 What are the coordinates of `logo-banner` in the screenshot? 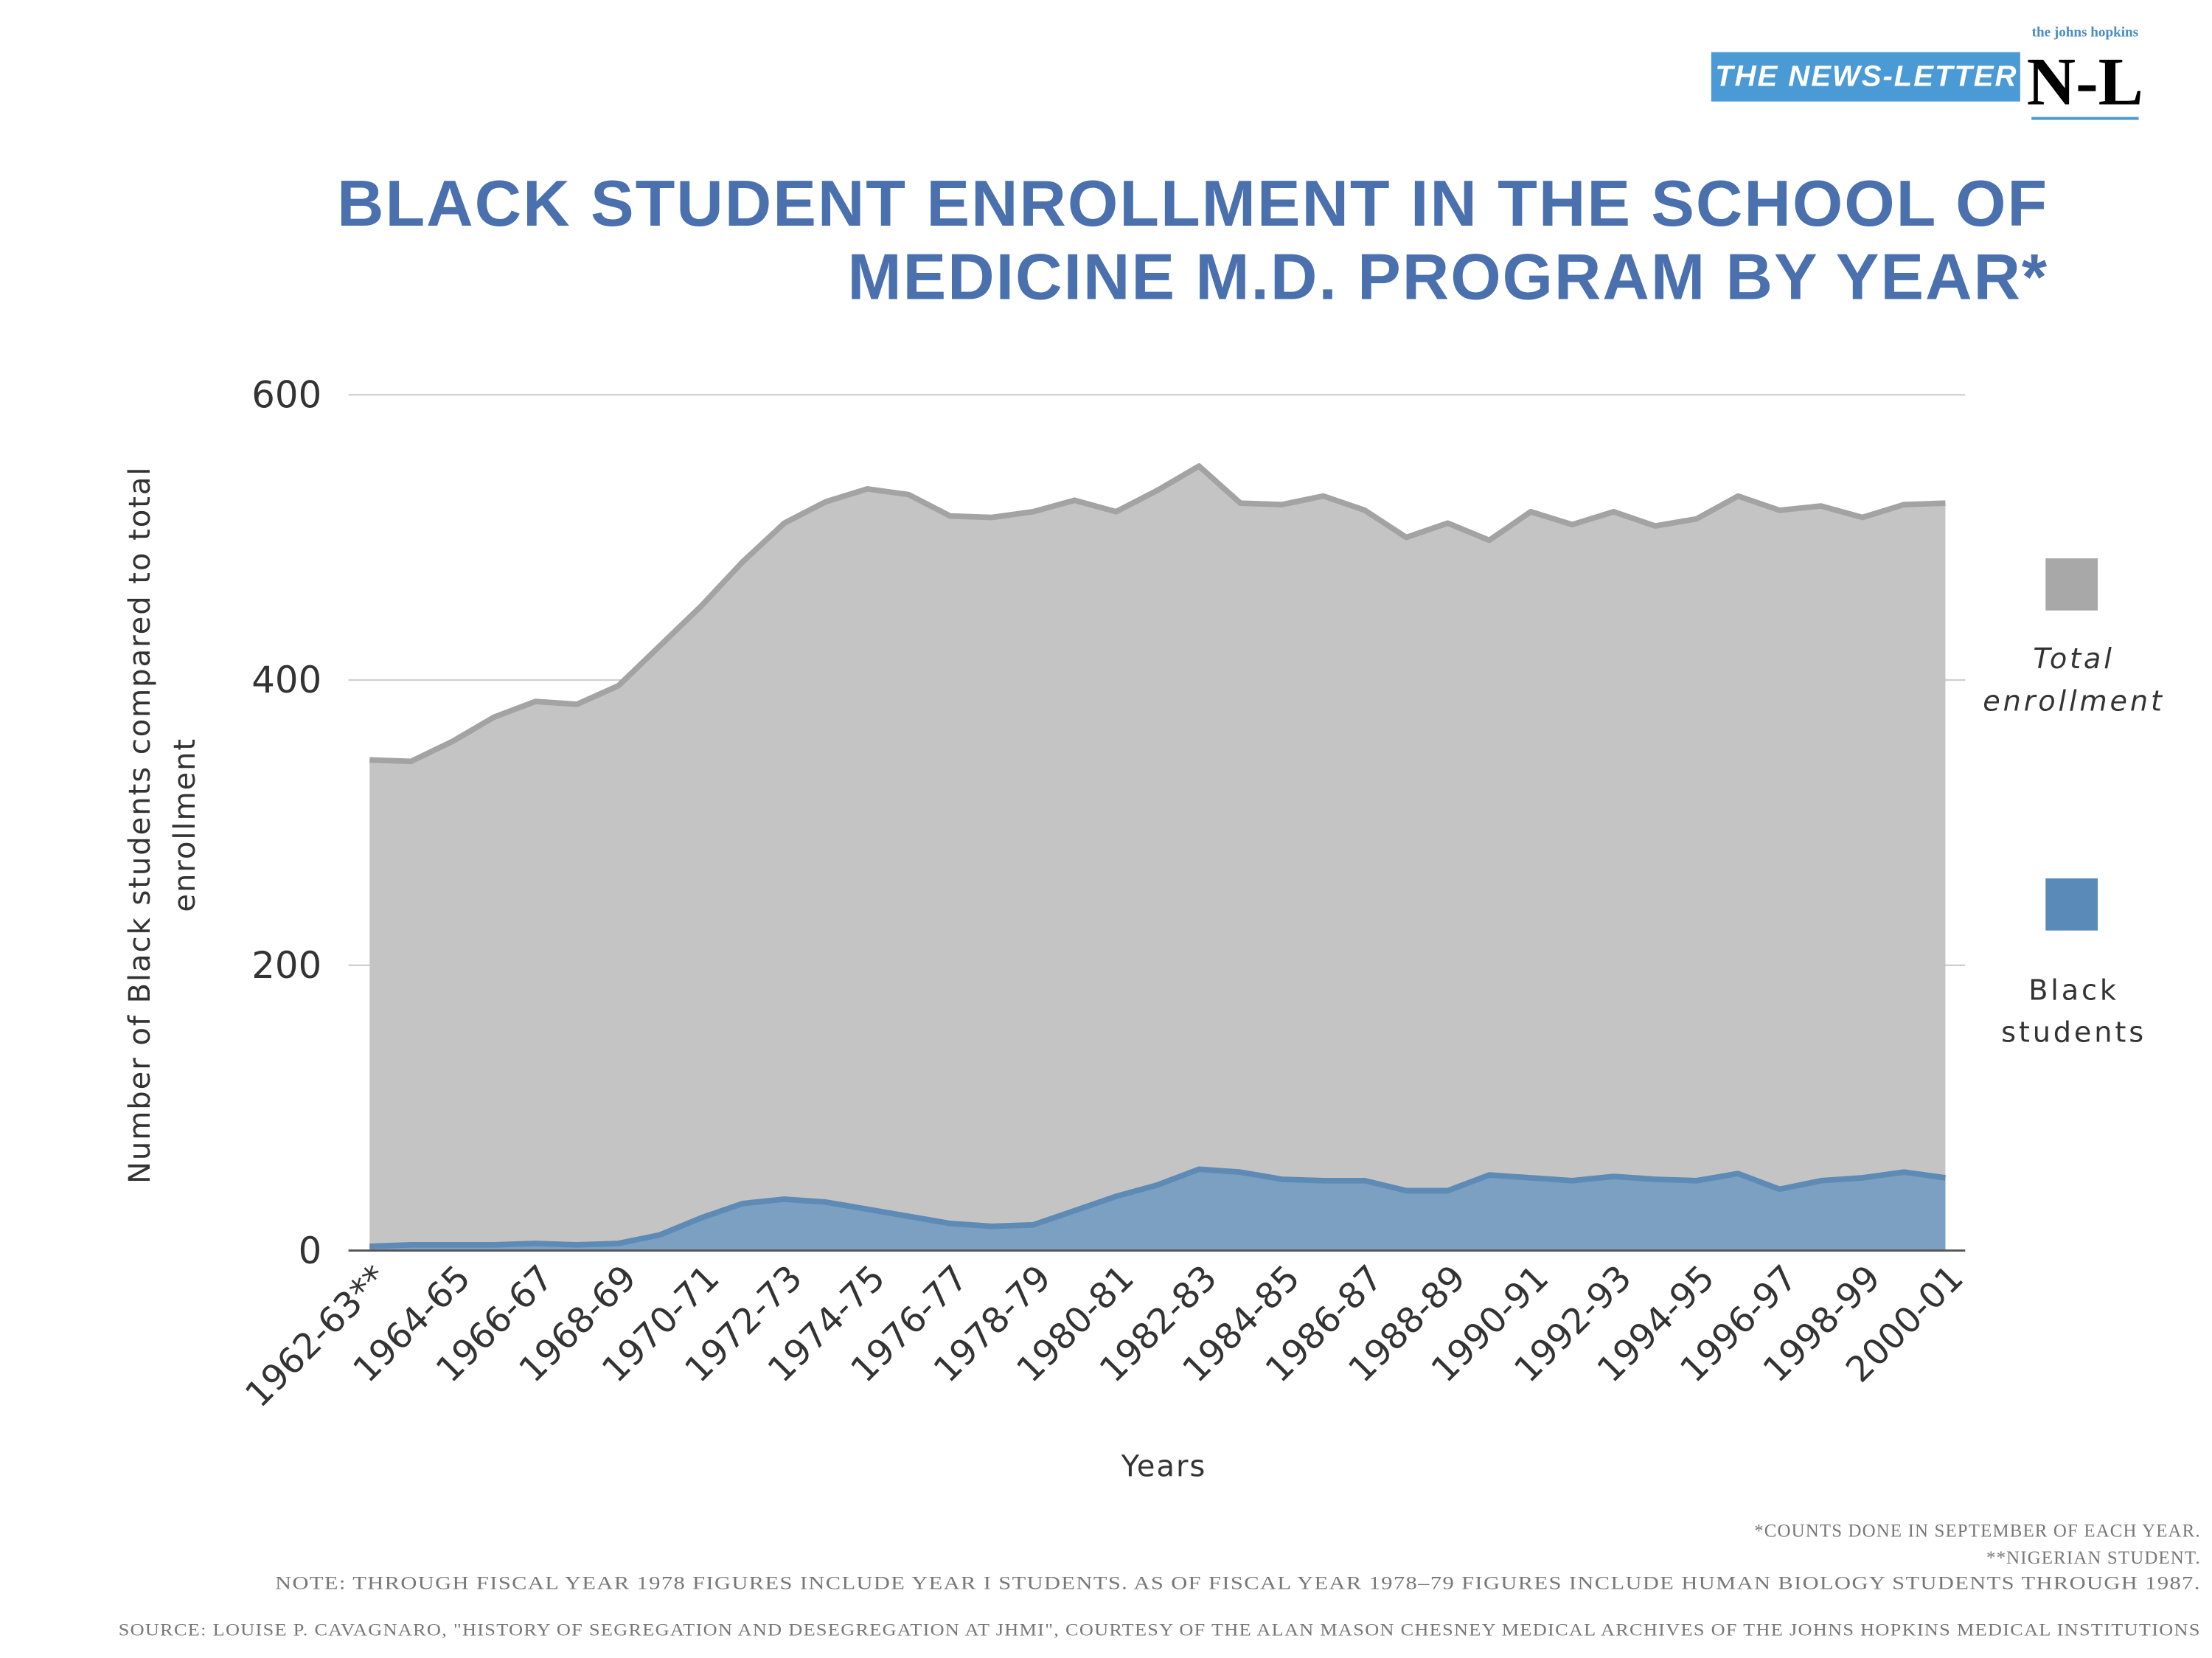 It's located at (1865, 77).